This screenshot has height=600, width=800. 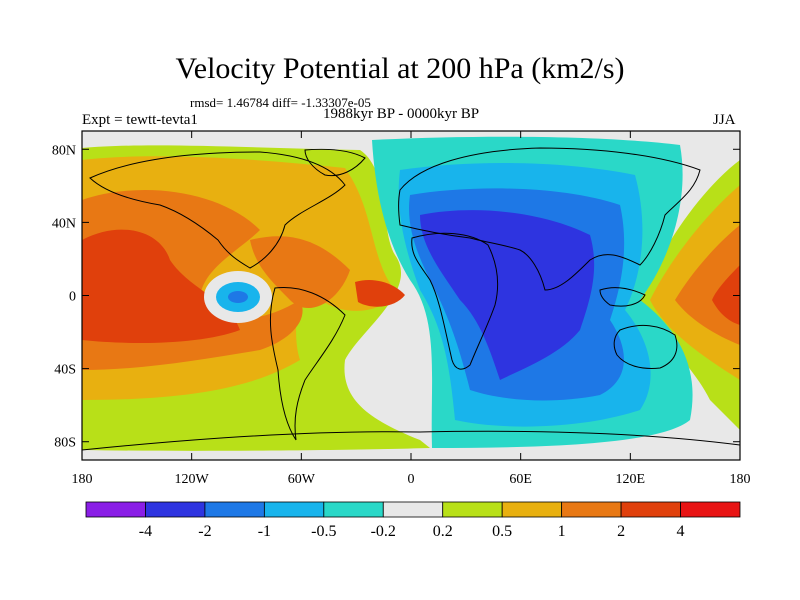 I want to click on australia-coast, so click(x=645, y=346).